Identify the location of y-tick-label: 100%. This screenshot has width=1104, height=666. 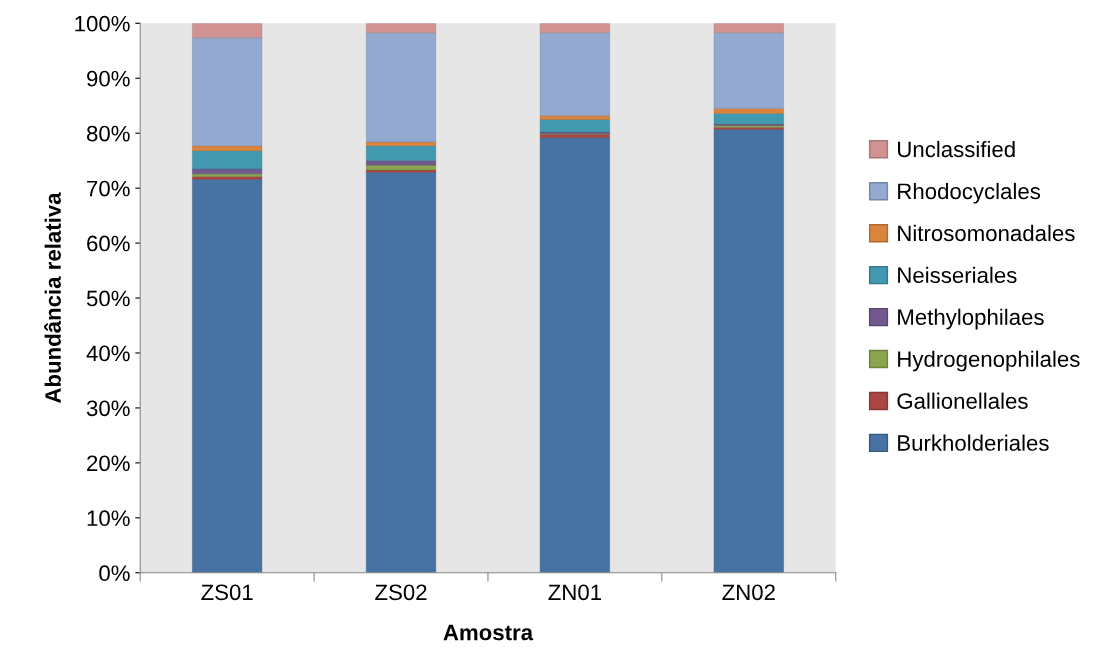
(102, 23).